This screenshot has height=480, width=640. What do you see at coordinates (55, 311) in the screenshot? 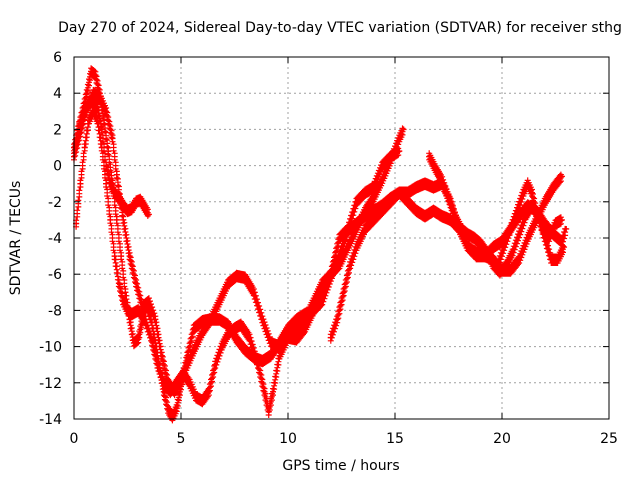
I see `y-tick-label: -8` at bounding box center [55, 311].